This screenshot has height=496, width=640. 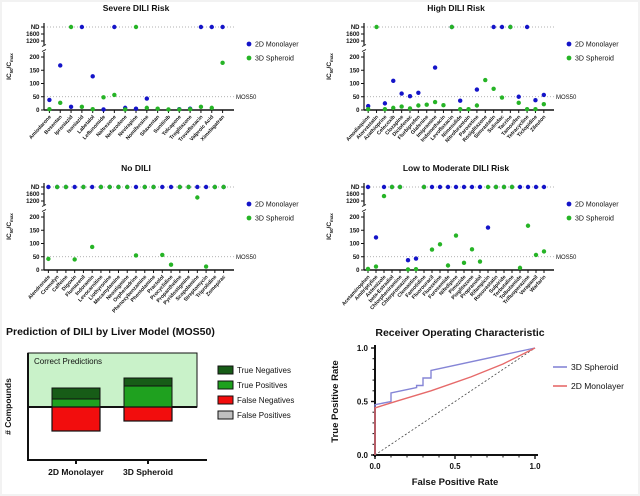 I want to click on x-tick-label: 0.0, so click(x=375, y=466).